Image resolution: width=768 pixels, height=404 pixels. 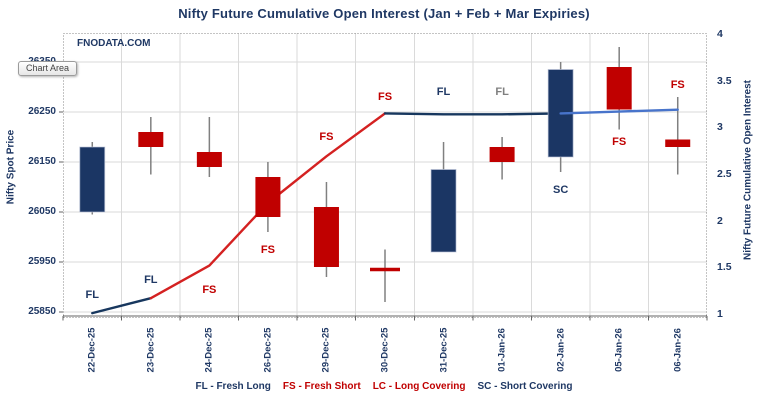 What do you see at coordinates (233, 386) in the screenshot?
I see `legend-item: FL - Fresh Long` at bounding box center [233, 386].